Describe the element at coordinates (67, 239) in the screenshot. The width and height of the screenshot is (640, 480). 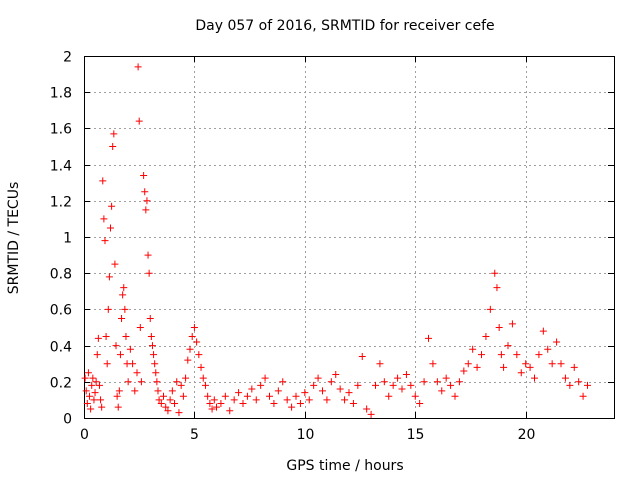
I see `y-tick-label: 1` at that location.